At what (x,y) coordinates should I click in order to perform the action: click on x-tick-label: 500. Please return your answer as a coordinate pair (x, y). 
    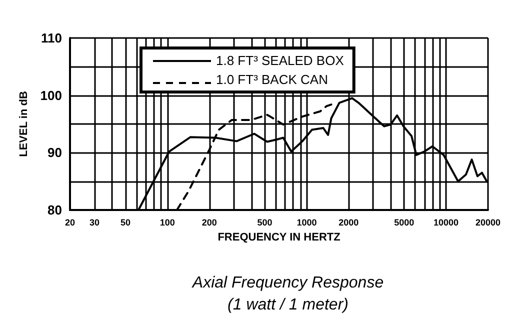
    Looking at the image, I should click on (264, 223).